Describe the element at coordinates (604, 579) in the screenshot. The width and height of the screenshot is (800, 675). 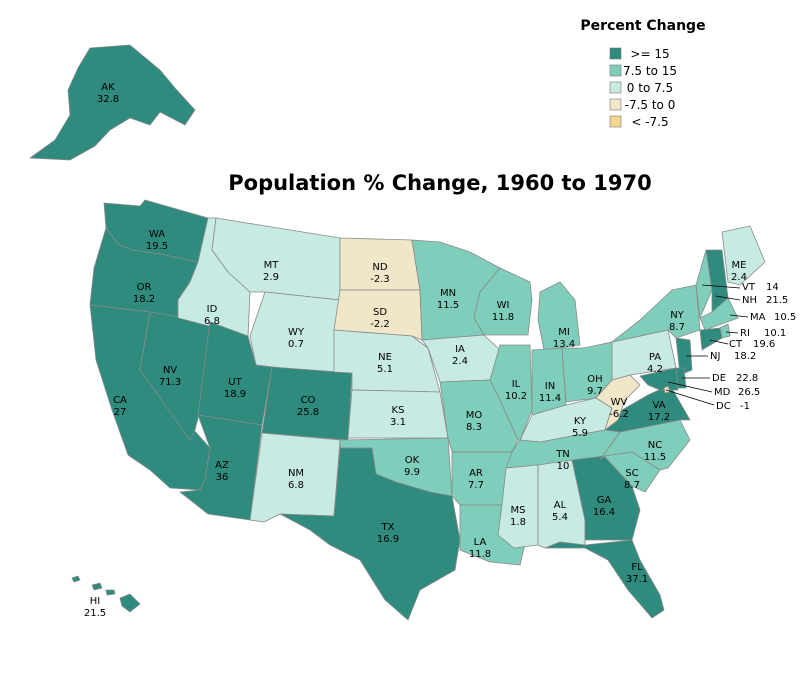
I see `state-shape-fl` at that location.